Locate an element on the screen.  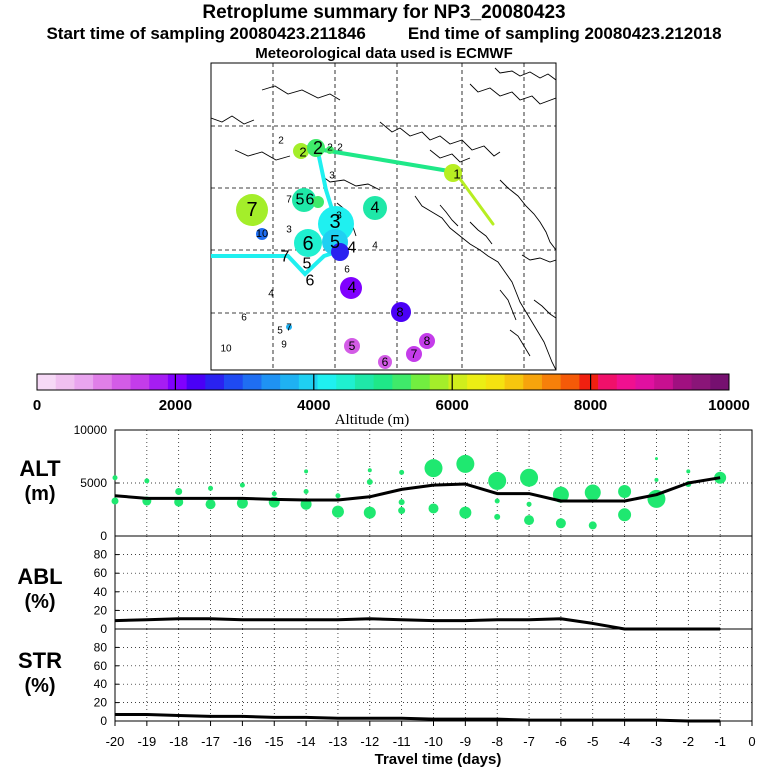
x-tick-label: -7 is located at coordinates (529, 741).